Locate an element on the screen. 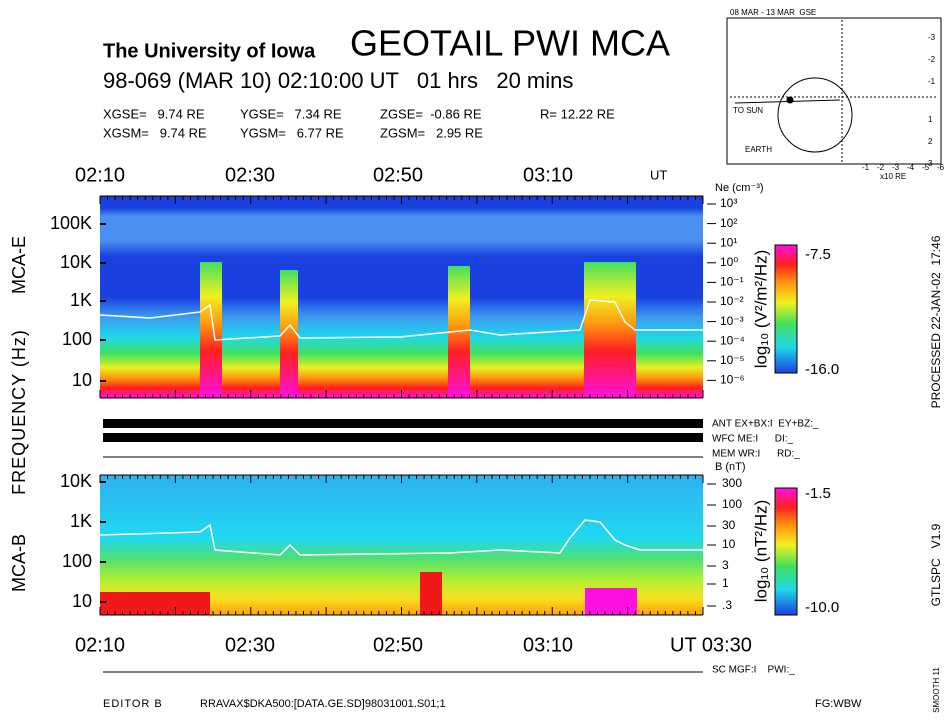 The height and width of the screenshot is (720, 945). panel-label: MCA-B is located at coordinates (19, 563).